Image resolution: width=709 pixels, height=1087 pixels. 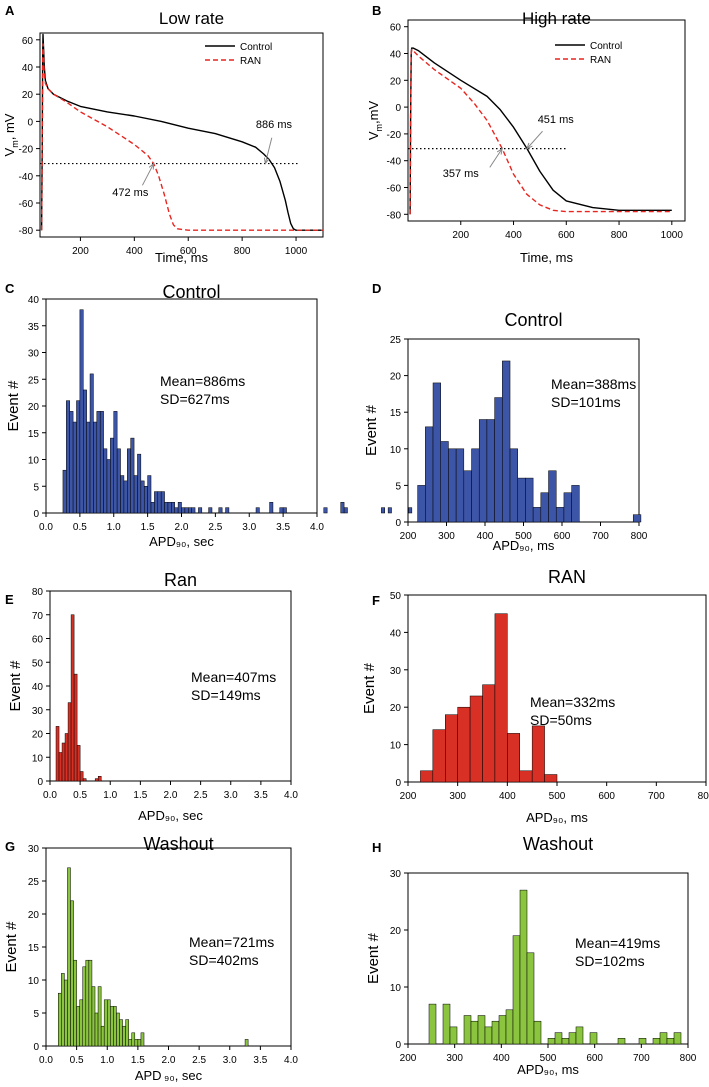 What do you see at coordinates (130, 193) in the screenshot?
I see `panel-a-annotation-label: 472 ms` at bounding box center [130, 193].